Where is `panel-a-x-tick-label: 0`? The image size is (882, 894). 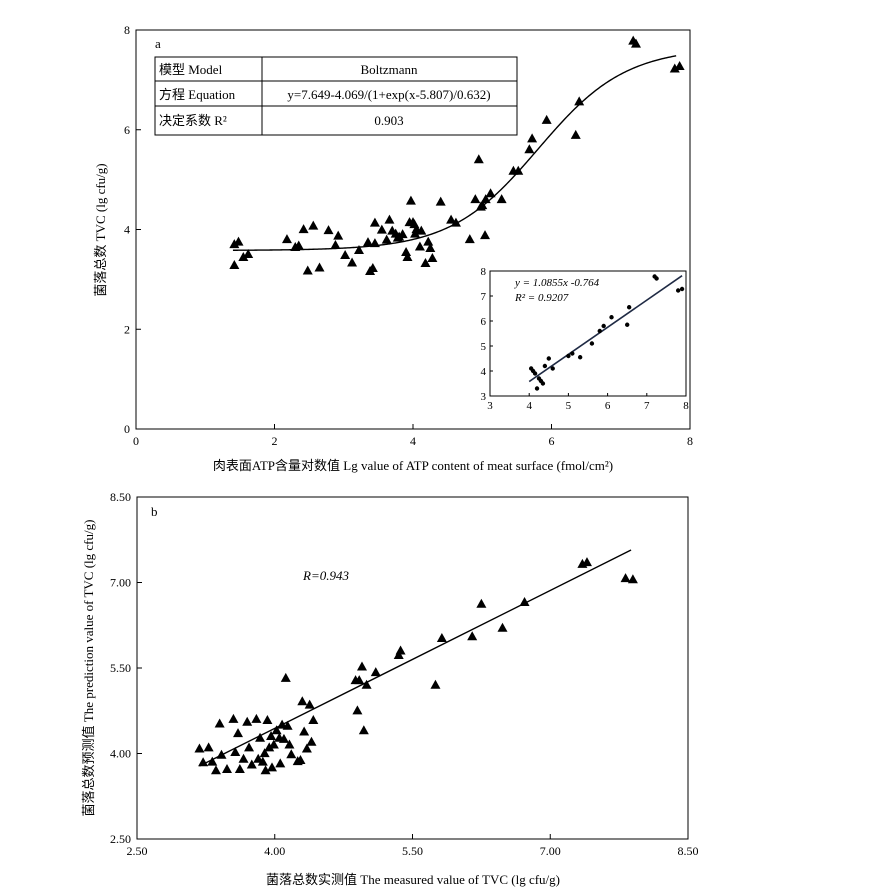
panel-a-x-tick-label: 0 is located at coordinates (136, 441).